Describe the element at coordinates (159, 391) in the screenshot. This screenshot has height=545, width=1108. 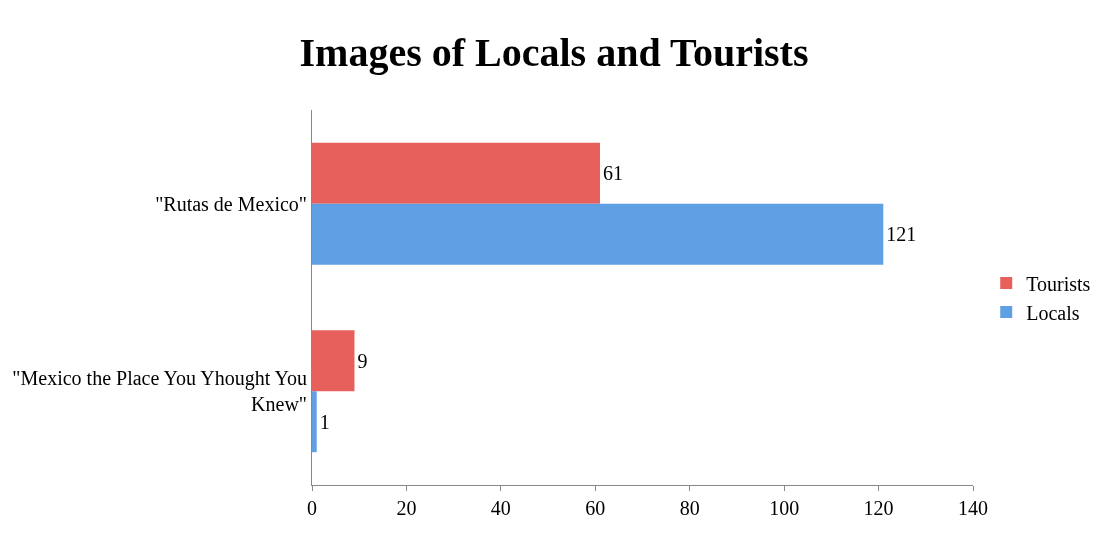
I see `y-tick-label: "Mexico the Place You Yhought You Knew"` at that location.